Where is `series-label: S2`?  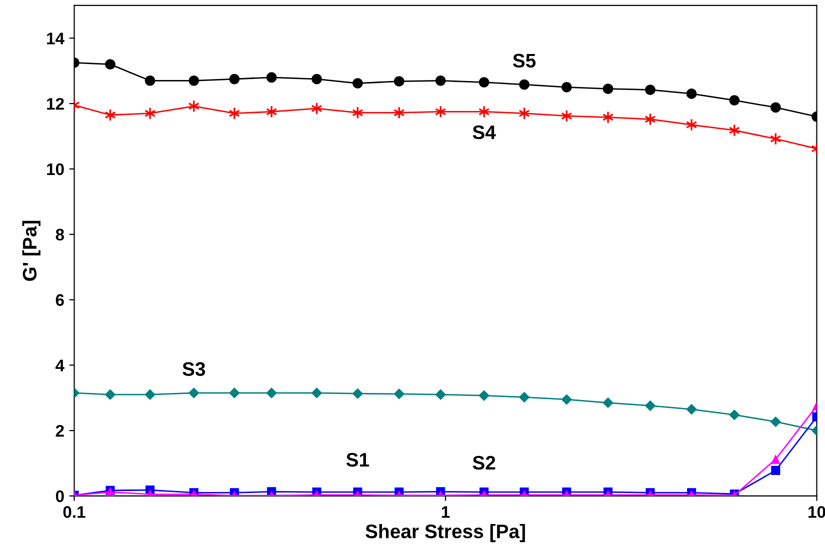
series-label: S2 is located at coordinates (484, 463).